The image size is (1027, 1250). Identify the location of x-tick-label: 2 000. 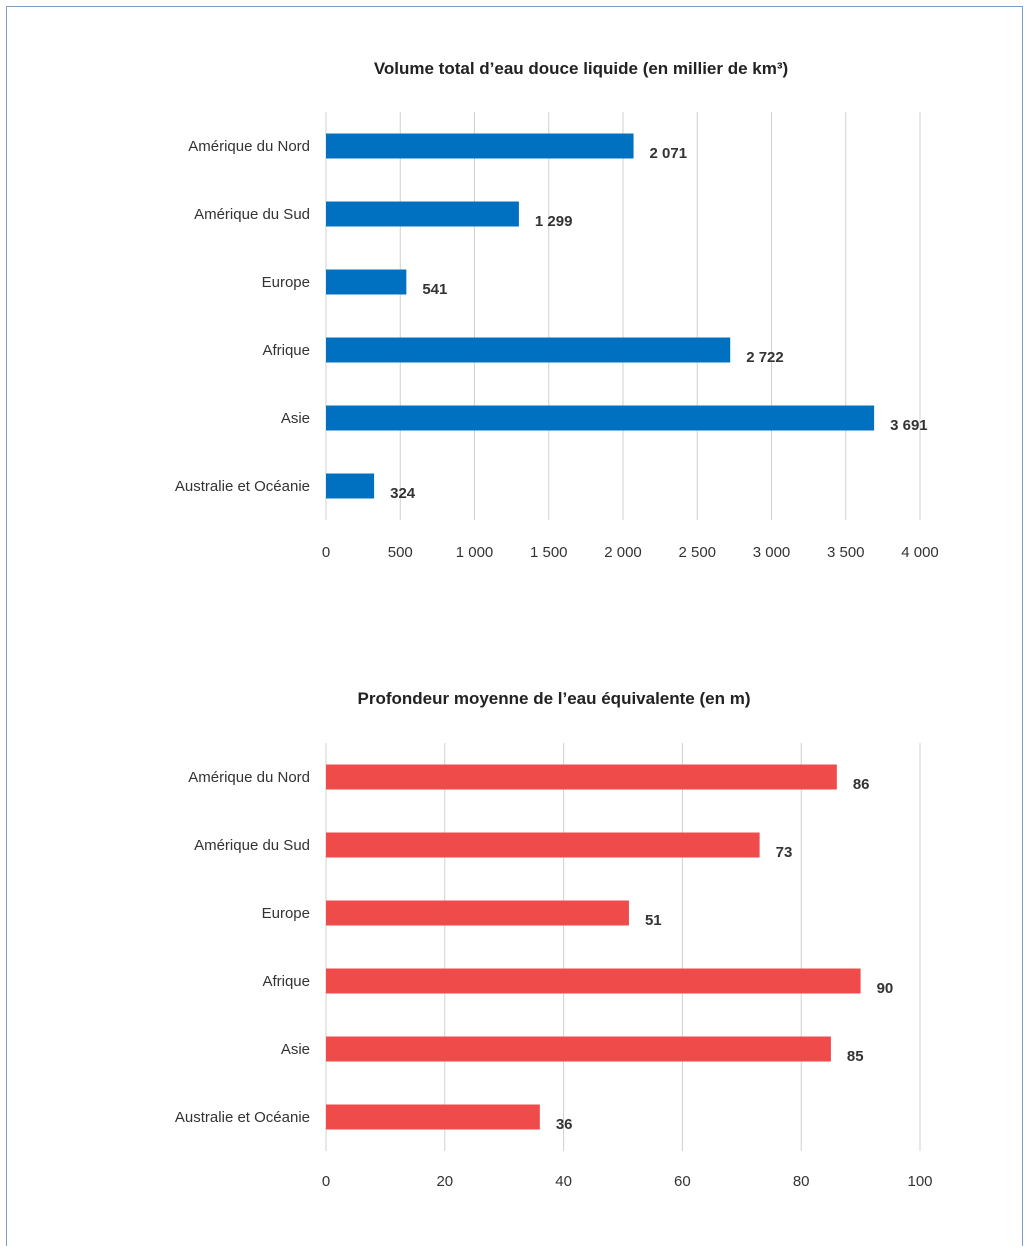
(623, 552).